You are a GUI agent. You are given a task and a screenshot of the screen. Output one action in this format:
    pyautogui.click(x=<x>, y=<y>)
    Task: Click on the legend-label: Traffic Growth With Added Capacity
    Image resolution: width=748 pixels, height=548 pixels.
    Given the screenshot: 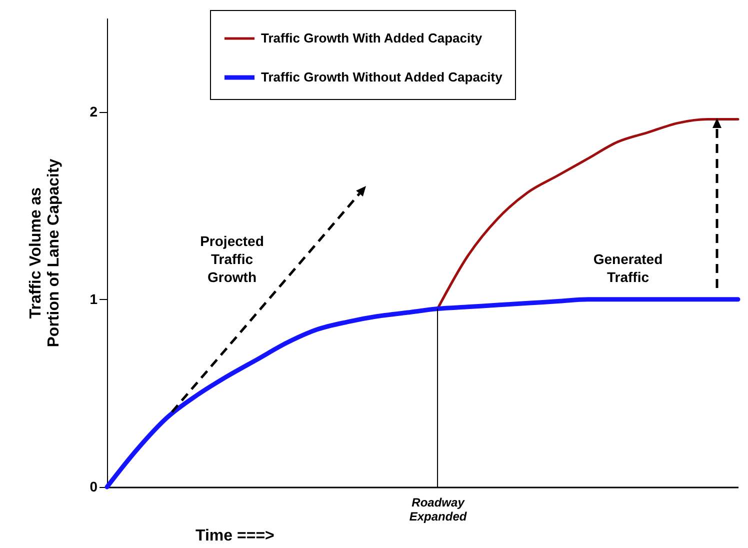 What is the action you would take?
    pyautogui.click(x=372, y=38)
    